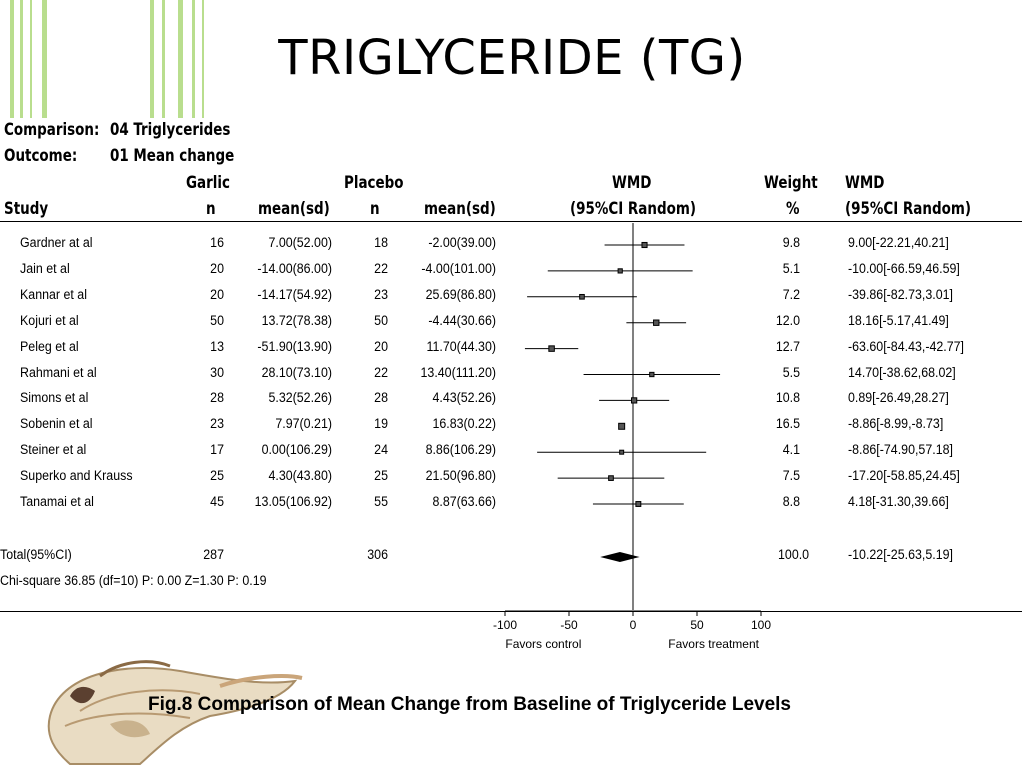 The height and width of the screenshot is (768, 1024). What do you see at coordinates (217, 501) in the screenshot?
I see `garlic-n: 45` at bounding box center [217, 501].